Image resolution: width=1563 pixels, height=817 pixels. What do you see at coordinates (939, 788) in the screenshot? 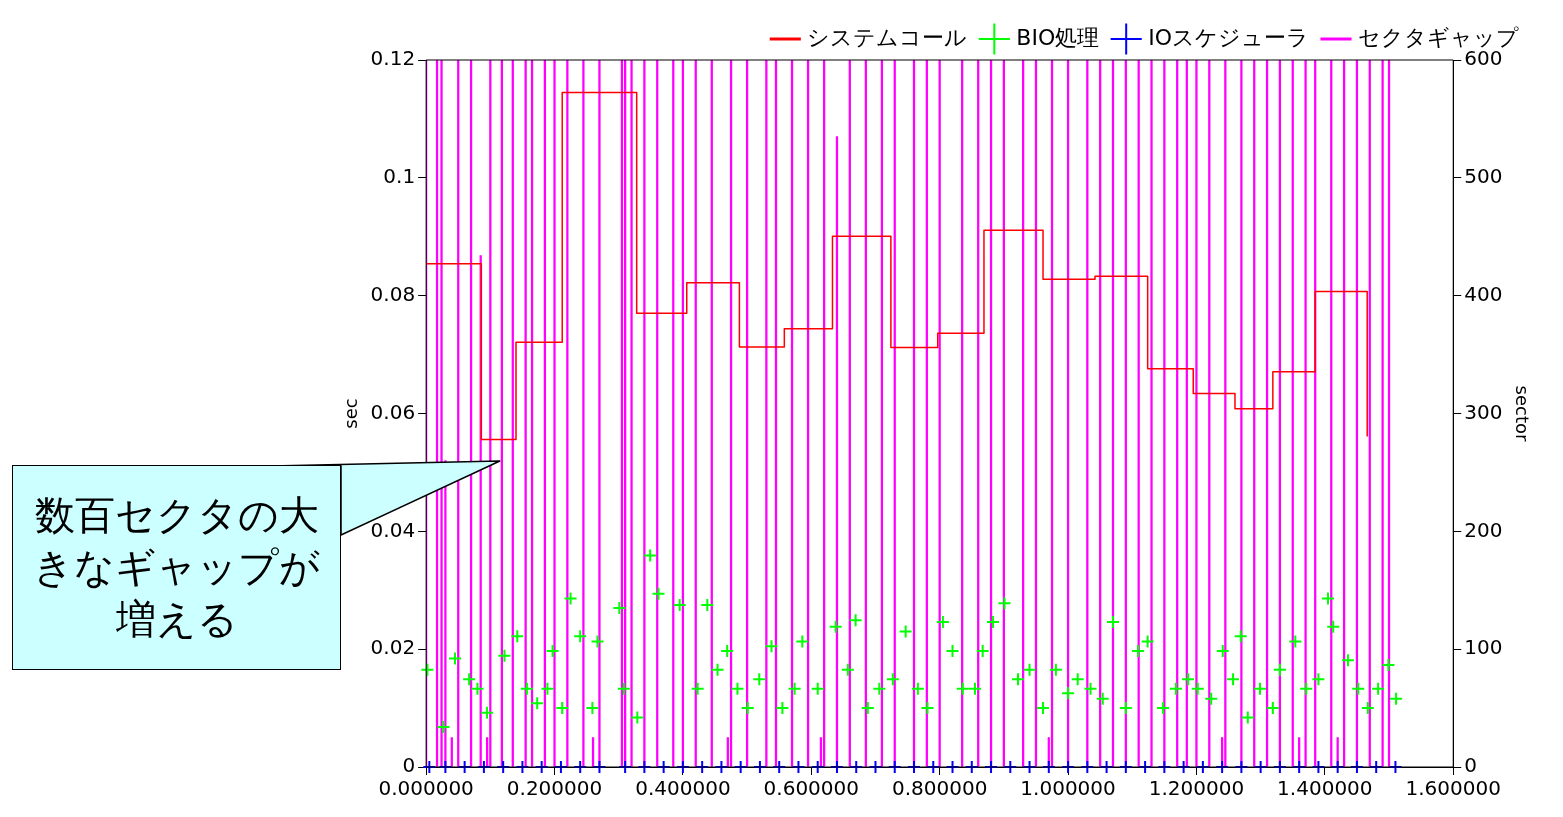
I see `x-tick-label: 0.800000` at bounding box center [939, 788].